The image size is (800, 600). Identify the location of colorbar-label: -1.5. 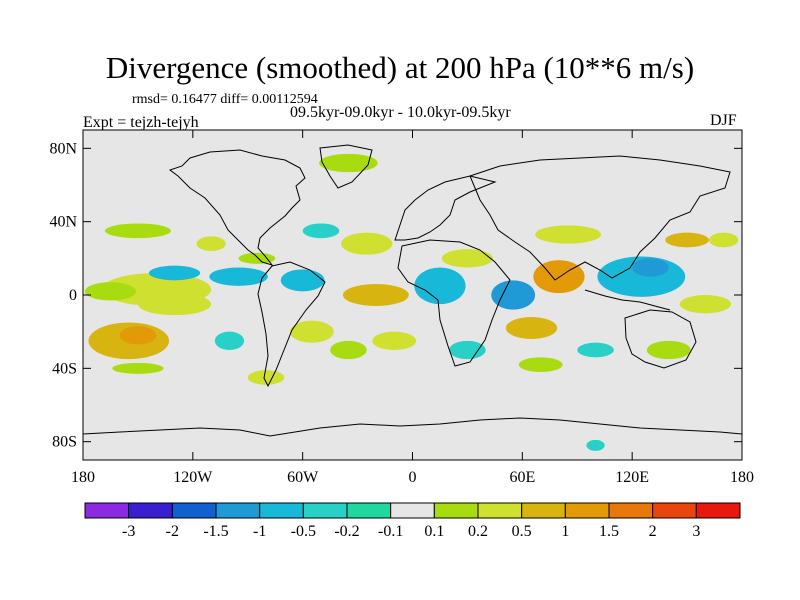
(215, 531).